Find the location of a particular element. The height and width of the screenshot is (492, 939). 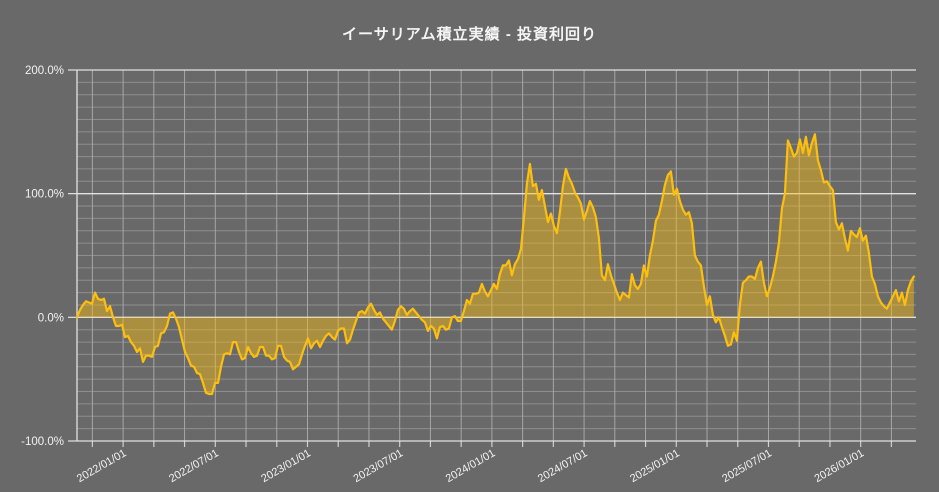

y-tick-label: 200.0% is located at coordinates (44, 71).